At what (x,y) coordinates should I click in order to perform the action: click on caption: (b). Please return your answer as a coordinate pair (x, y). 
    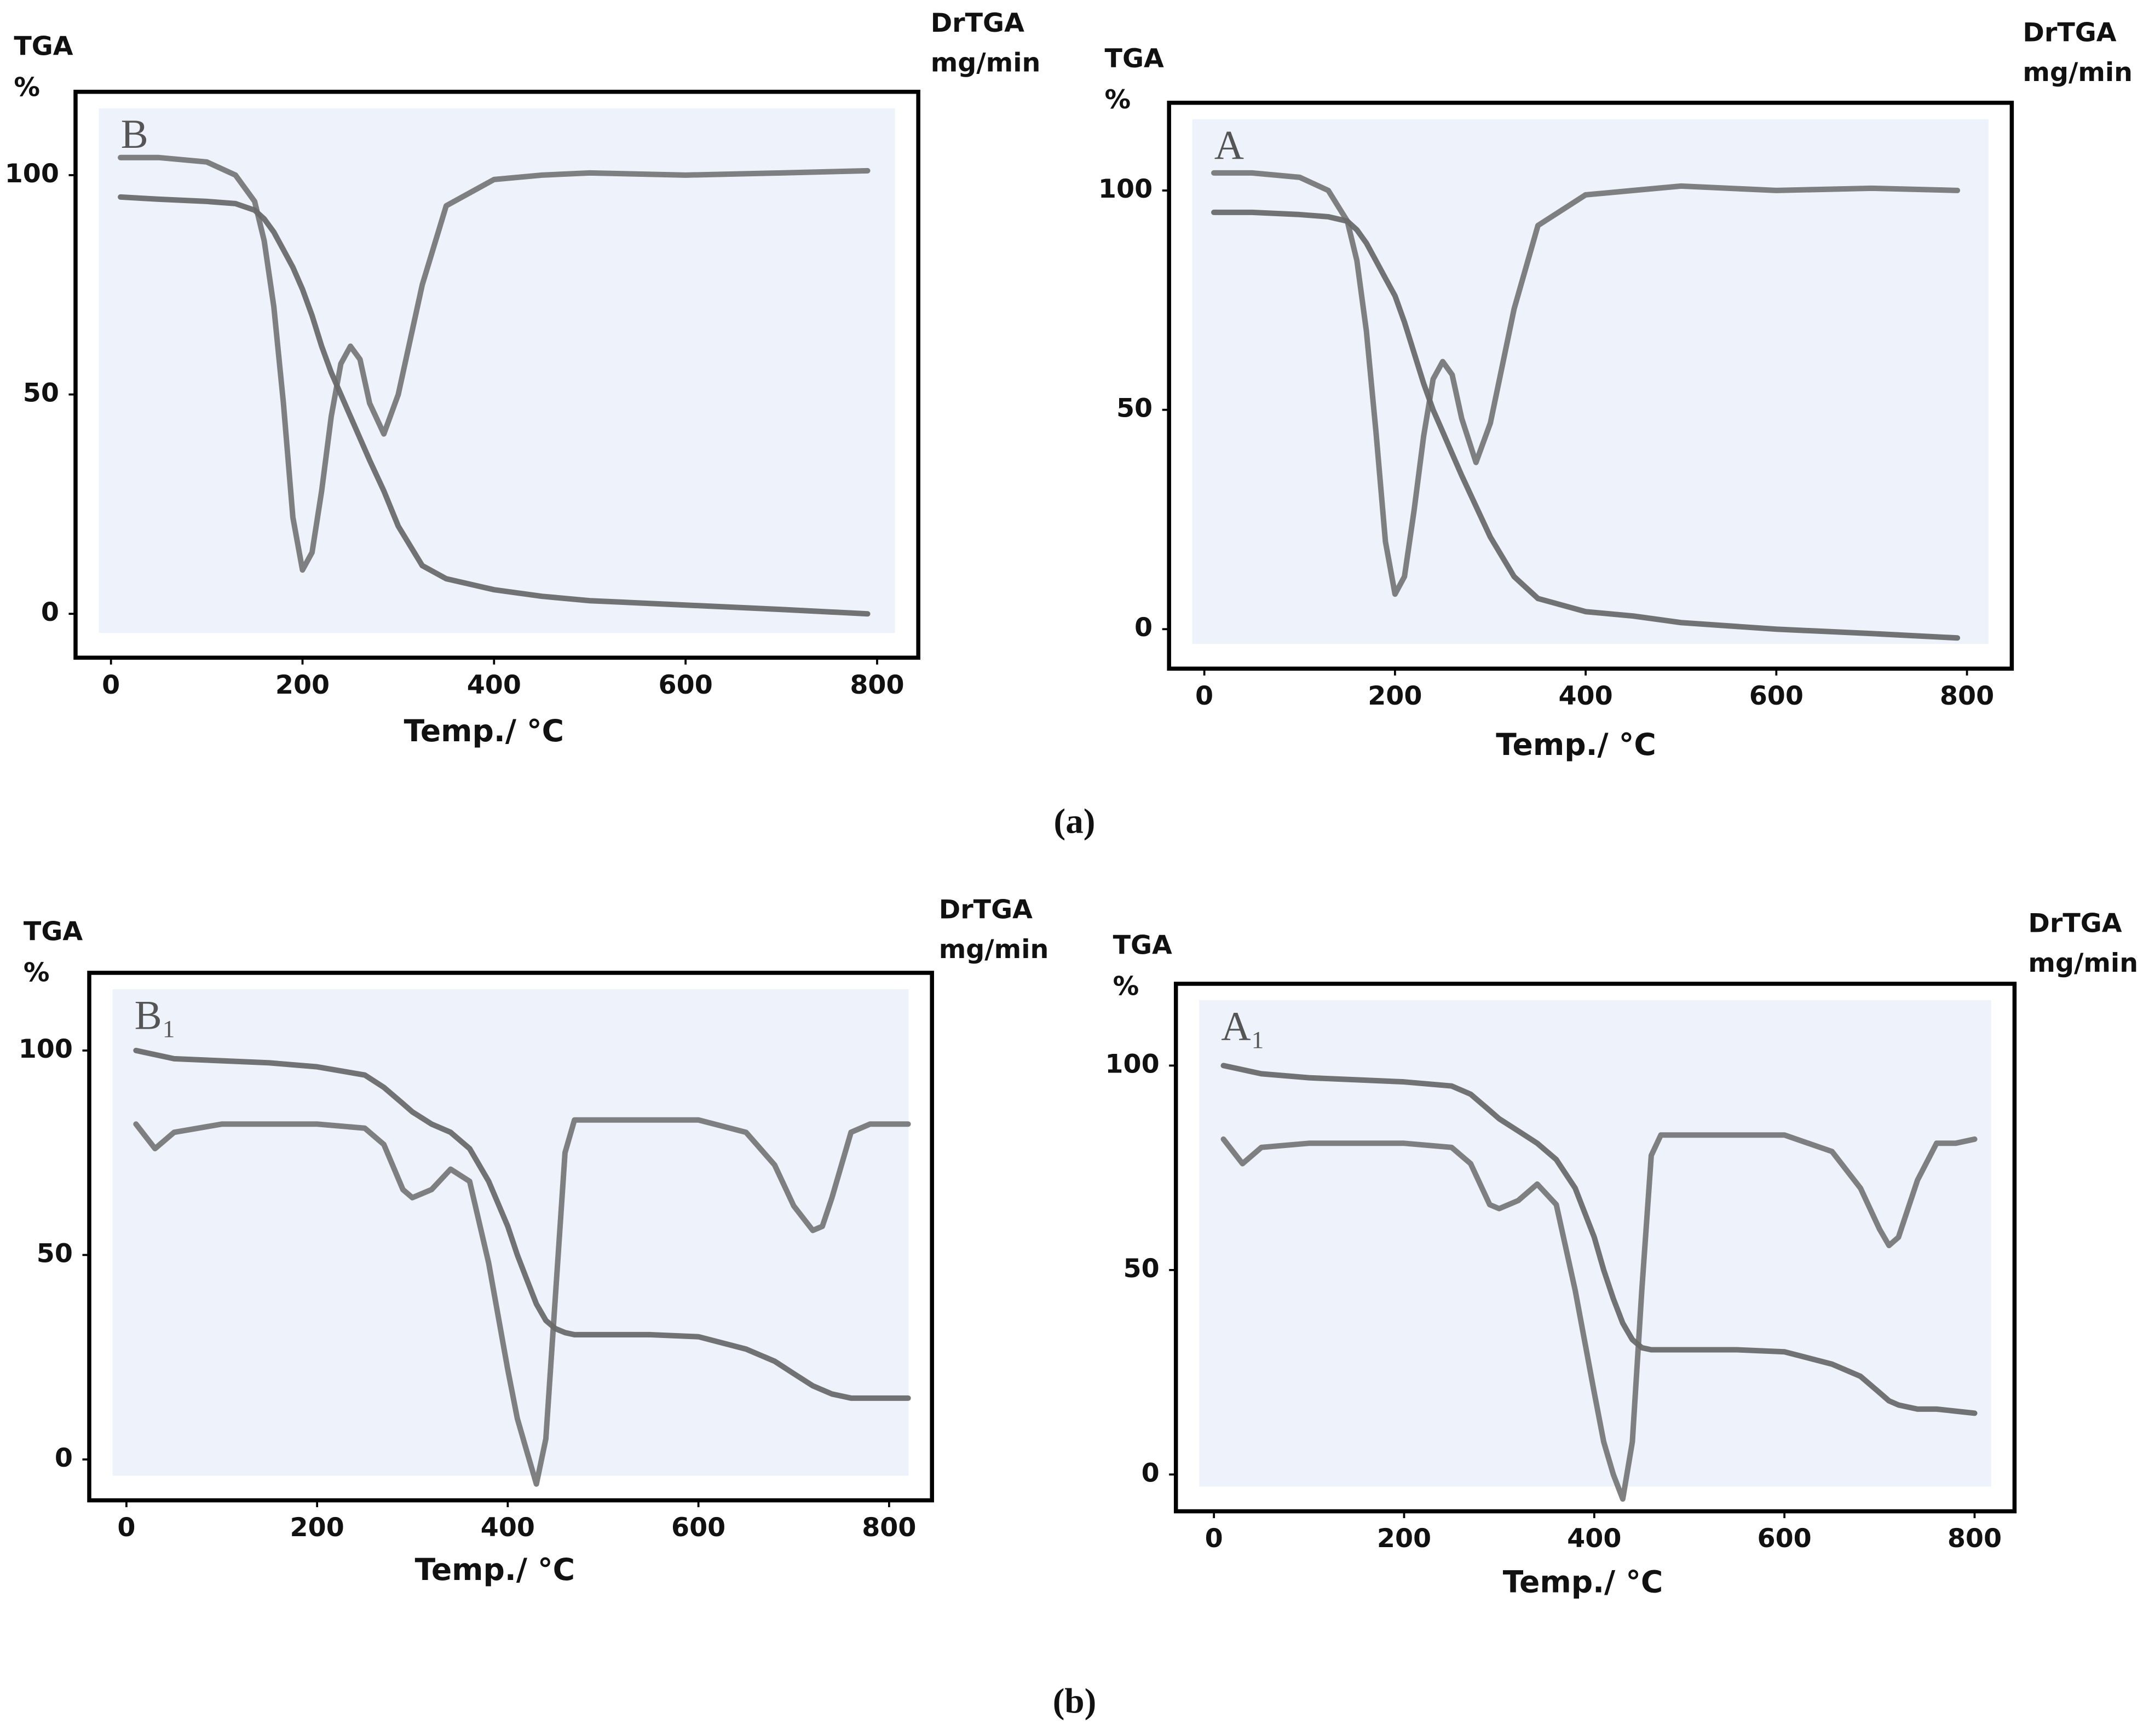
    Looking at the image, I should click on (1075, 1701).